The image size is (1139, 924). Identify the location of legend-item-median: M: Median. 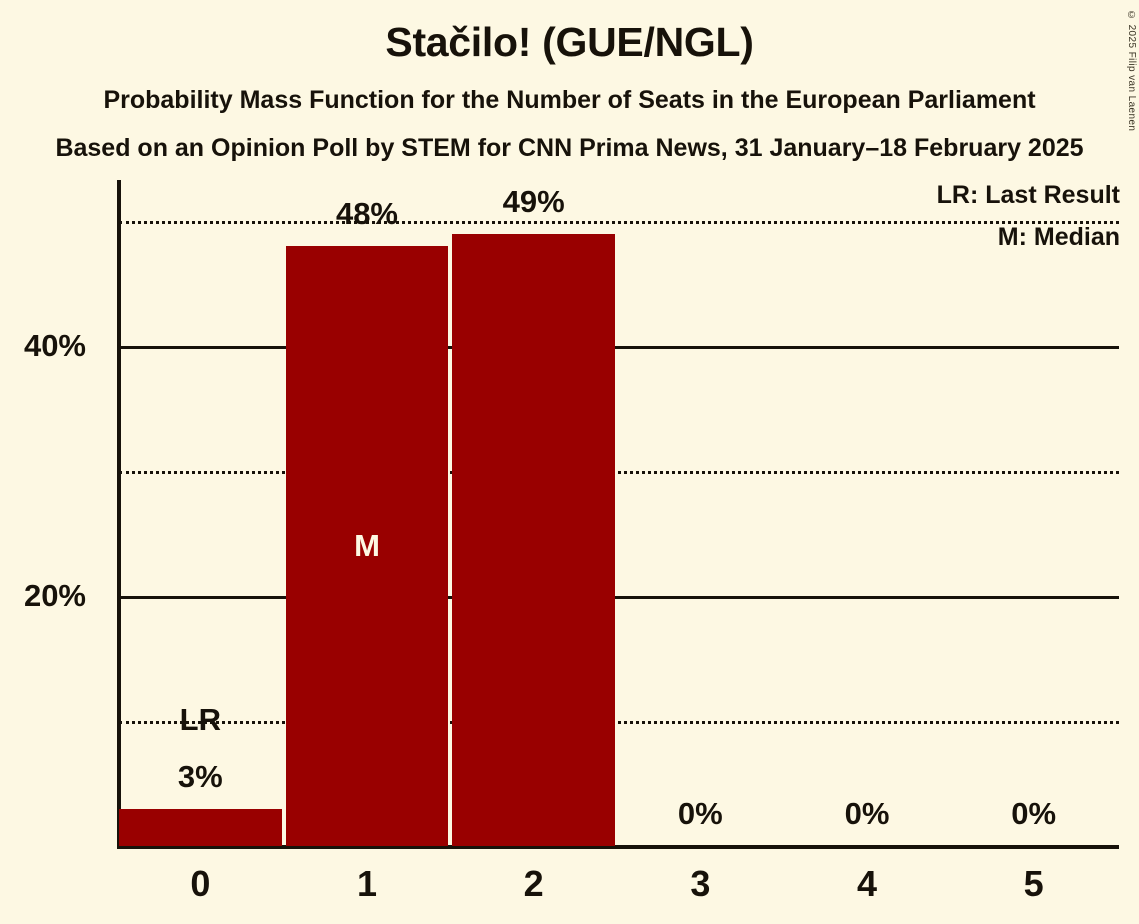
(1058, 237).